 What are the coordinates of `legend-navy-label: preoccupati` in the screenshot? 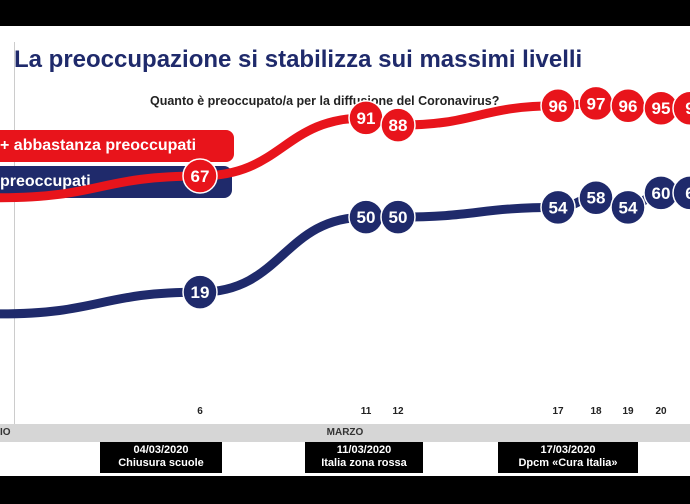 It's located at (45, 181).